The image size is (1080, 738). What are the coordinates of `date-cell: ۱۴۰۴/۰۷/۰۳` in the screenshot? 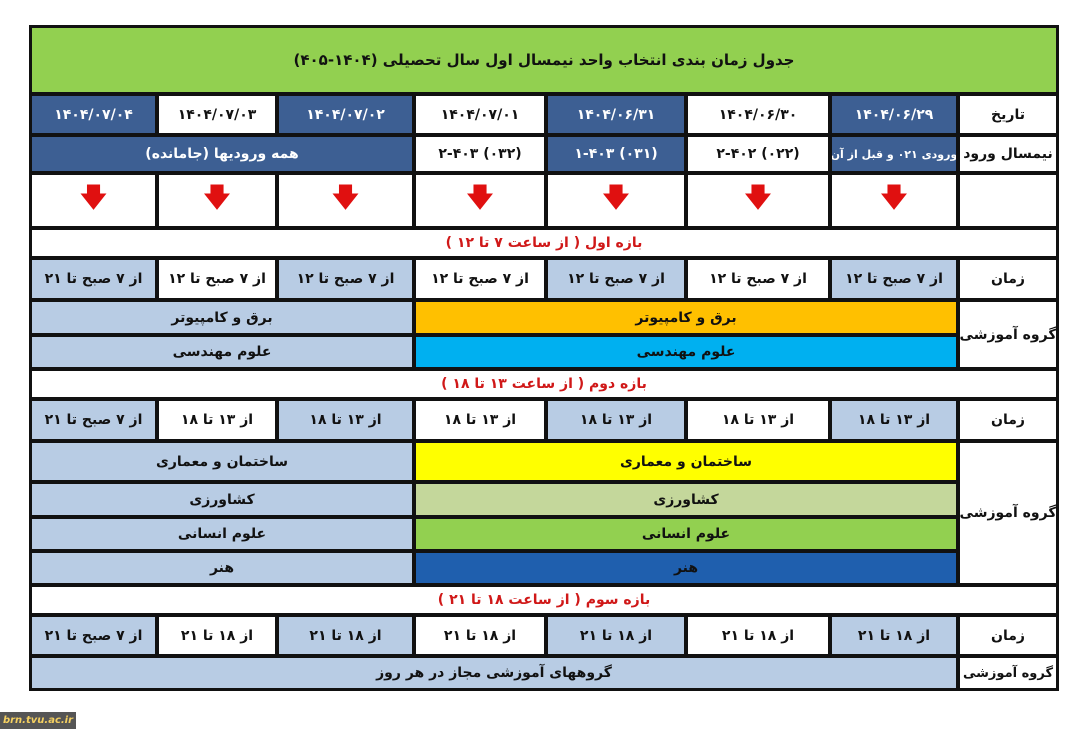 It's located at (217, 114).